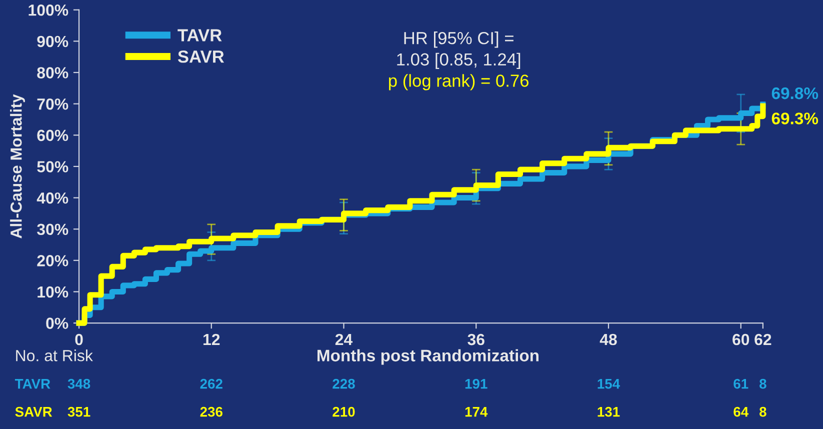 The height and width of the screenshot is (429, 823). I want to click on text: 228, so click(343, 383).